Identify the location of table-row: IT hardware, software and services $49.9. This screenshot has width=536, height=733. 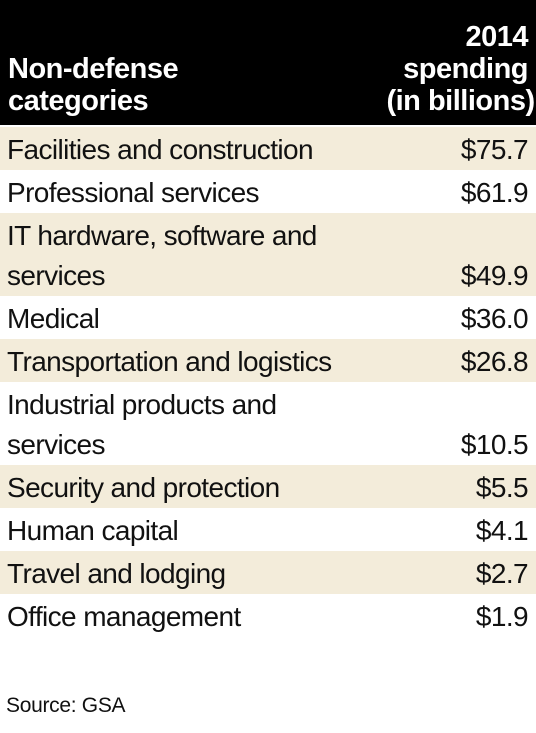
(268, 254).